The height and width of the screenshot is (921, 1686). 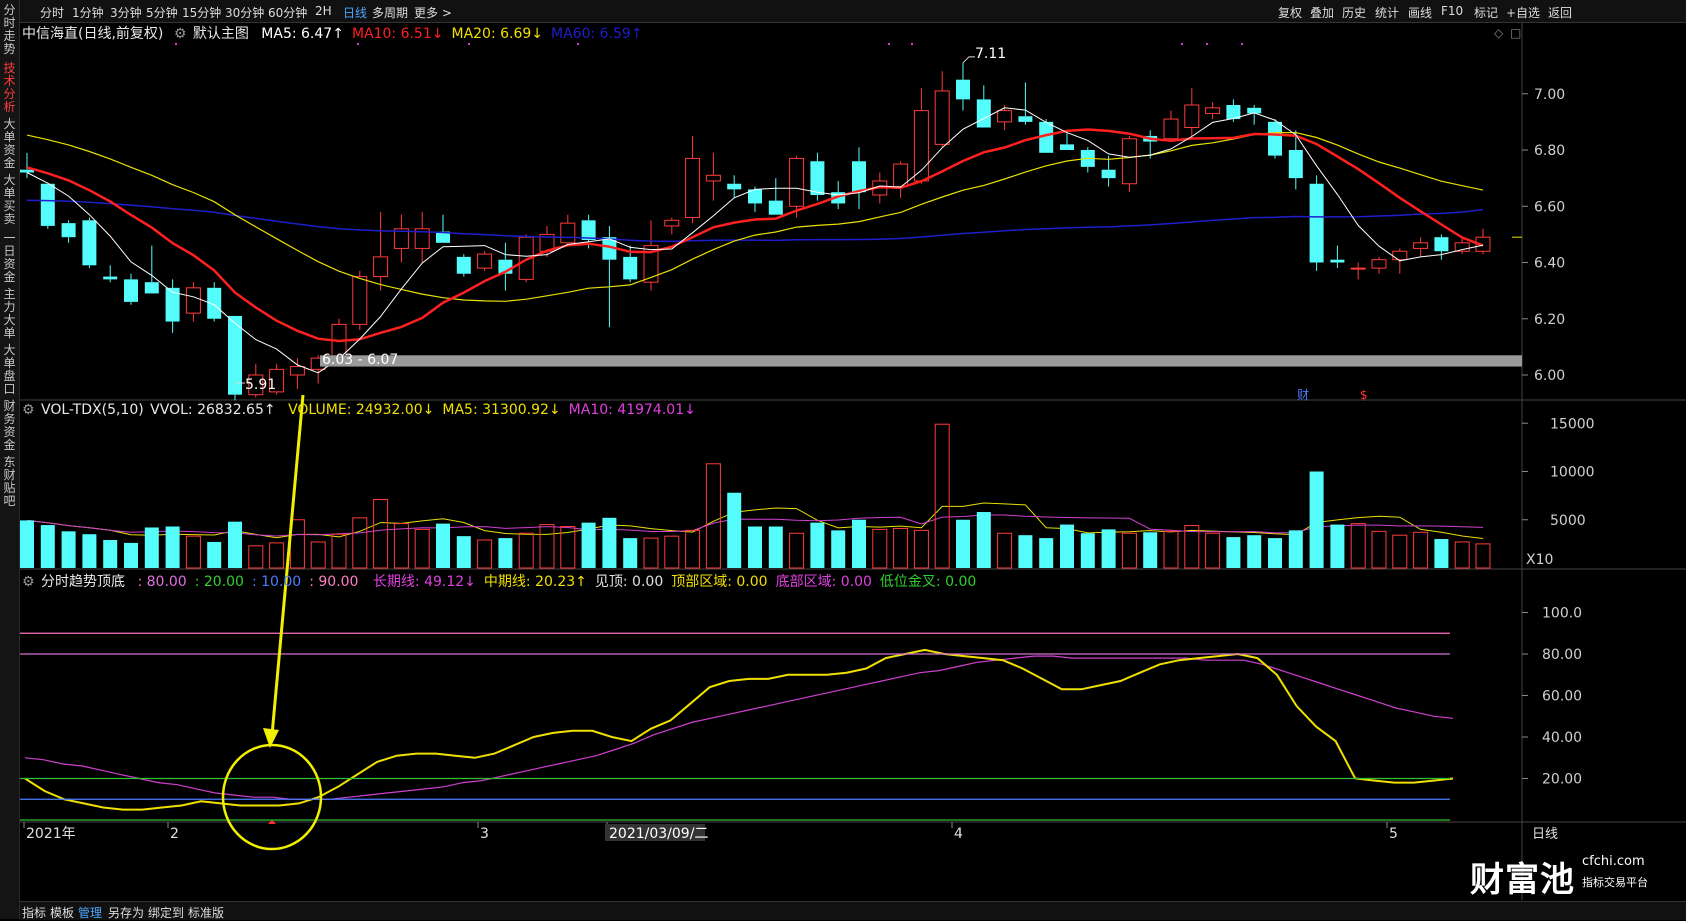 What do you see at coordinates (166, 913) in the screenshot?
I see `bind-to-button: 绑定到` at bounding box center [166, 913].